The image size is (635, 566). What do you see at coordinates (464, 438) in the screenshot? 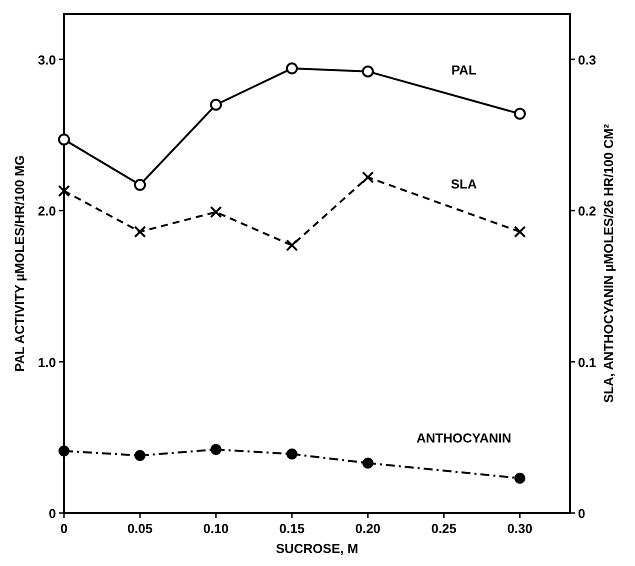
I see `series-label: ANTHOCYANIN` at bounding box center [464, 438].